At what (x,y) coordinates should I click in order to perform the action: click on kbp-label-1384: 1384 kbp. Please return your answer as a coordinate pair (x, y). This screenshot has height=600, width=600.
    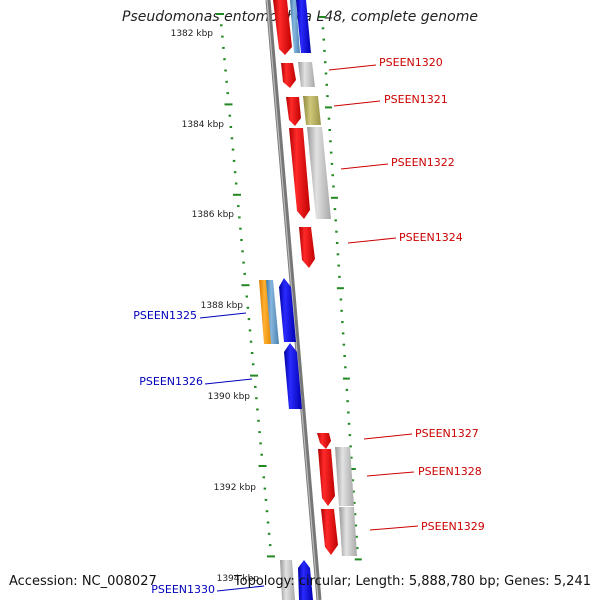
    Looking at the image, I should click on (203, 125).